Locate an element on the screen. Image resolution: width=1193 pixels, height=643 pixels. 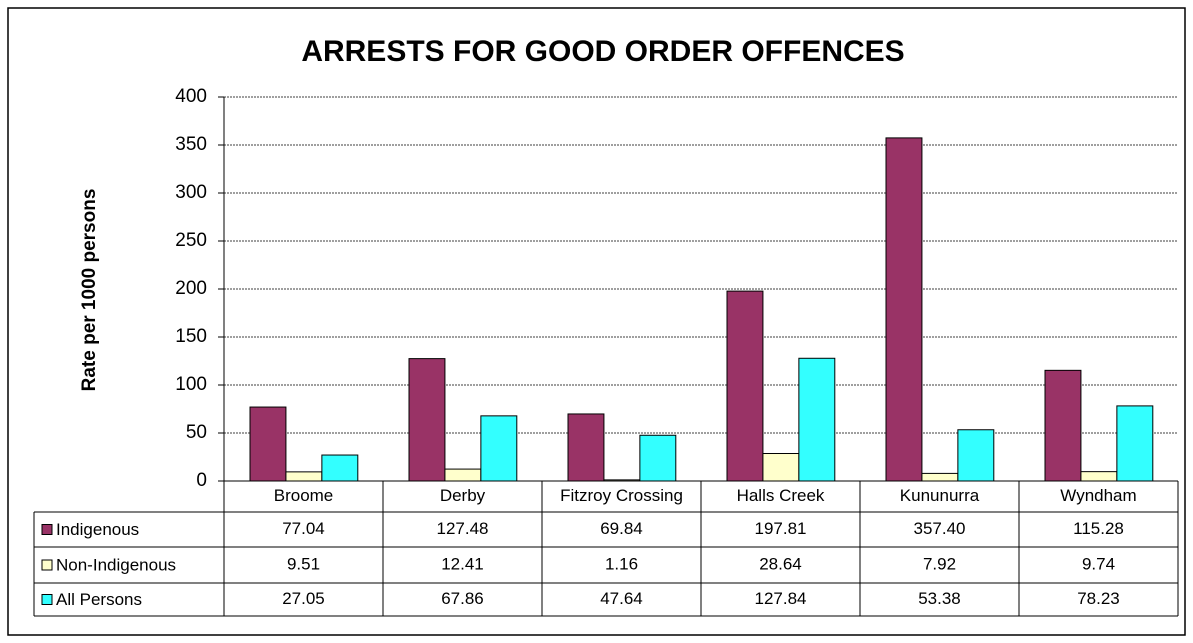
legend-label: Non-Indigenous is located at coordinates (116, 564).